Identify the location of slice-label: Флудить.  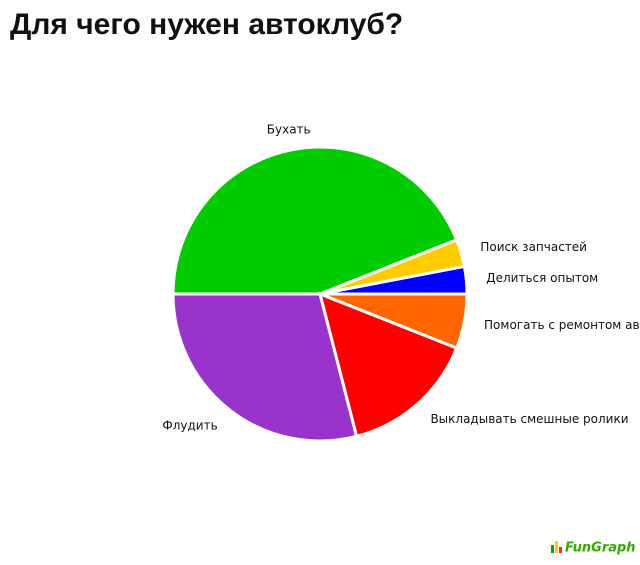
(189, 425).